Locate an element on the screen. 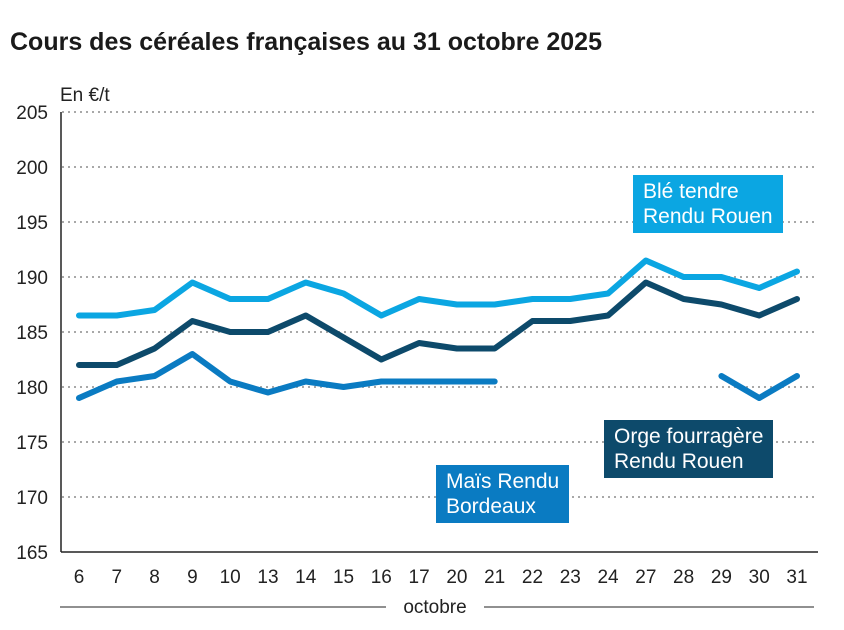 Image resolution: width=844 pixels, height=630 pixels. x-tick-label: 17 is located at coordinates (419, 577).